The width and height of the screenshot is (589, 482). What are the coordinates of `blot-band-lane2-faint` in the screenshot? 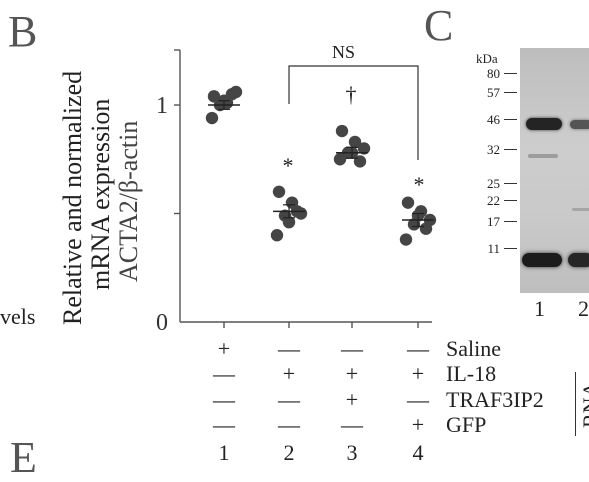 It's located at (580, 209).